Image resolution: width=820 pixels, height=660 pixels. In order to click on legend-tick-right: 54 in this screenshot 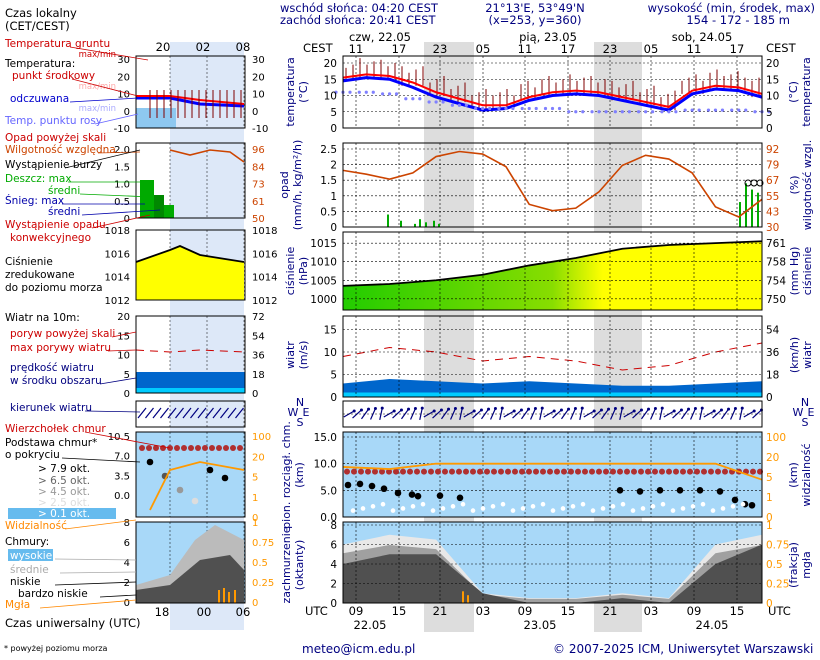, I will do `click(258, 336)`.